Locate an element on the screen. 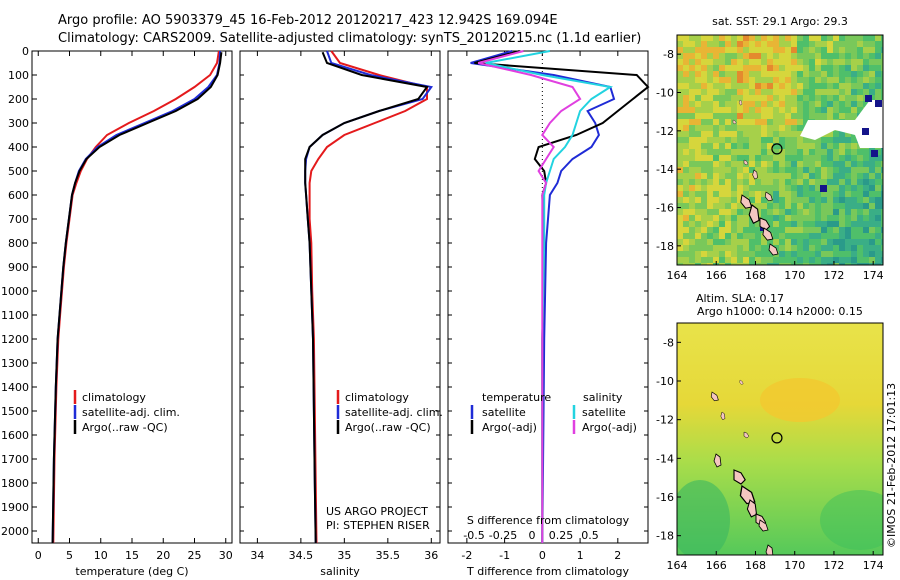 This screenshot has width=900, height=580. x2tick-label: -0.25 is located at coordinates (503, 535).